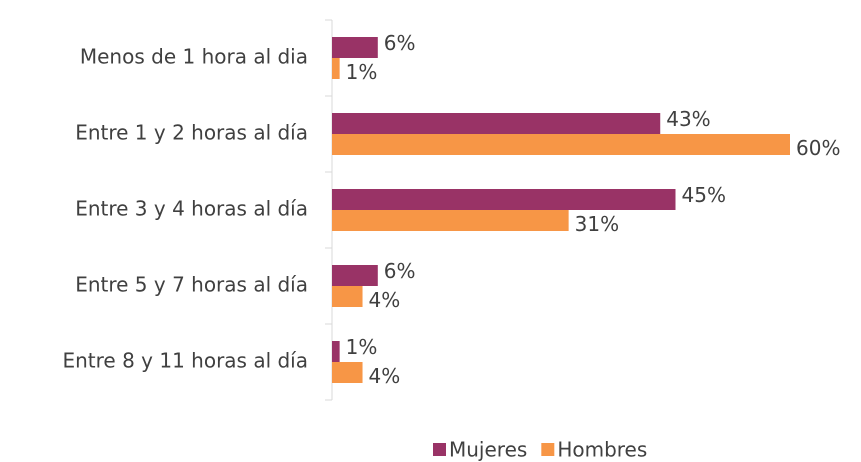 Image resolution: width=861 pixels, height=462 pixels. Describe the element at coordinates (818, 148) in the screenshot. I see `value-label: 60%` at that location.